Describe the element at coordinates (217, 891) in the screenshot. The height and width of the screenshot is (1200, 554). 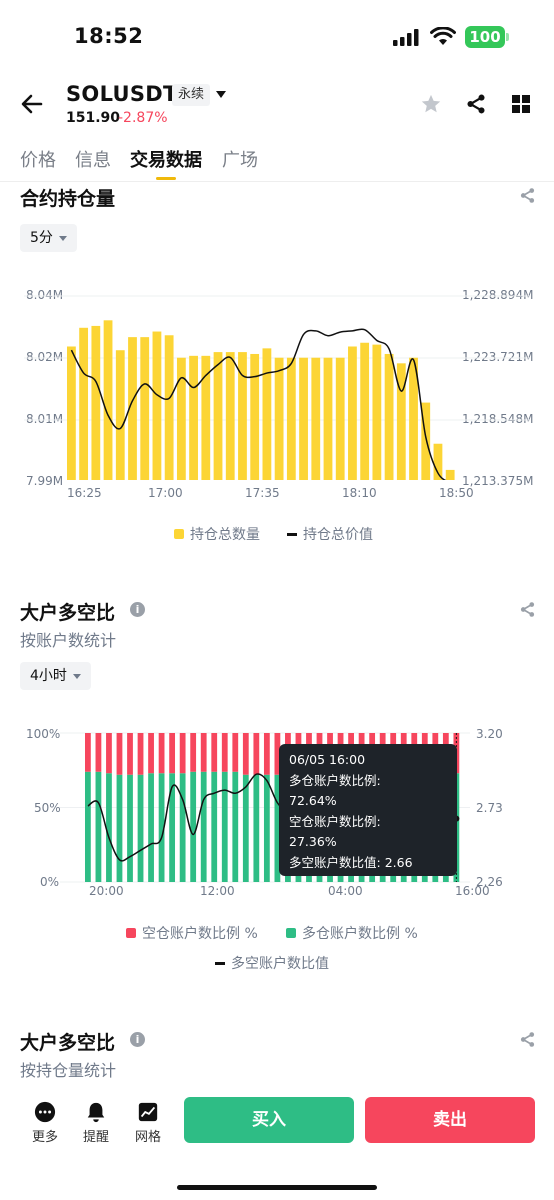
I see `x-tick: 12:00` at that location.